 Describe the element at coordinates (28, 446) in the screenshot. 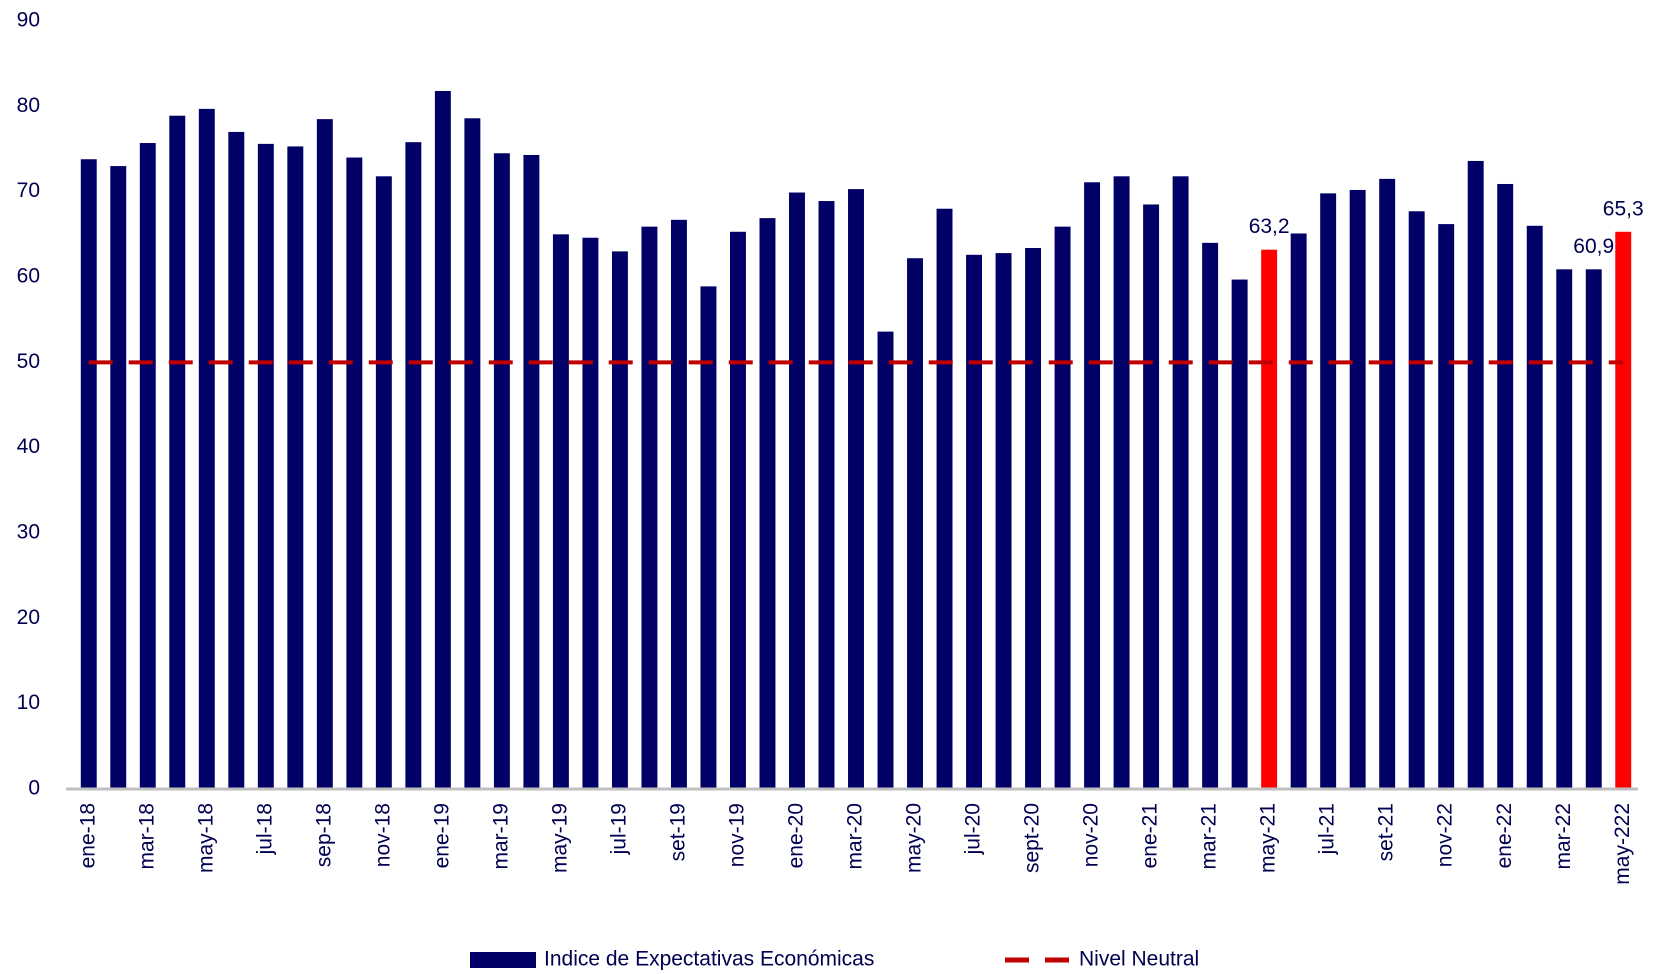

I see `y-tick-label: 40` at that location.